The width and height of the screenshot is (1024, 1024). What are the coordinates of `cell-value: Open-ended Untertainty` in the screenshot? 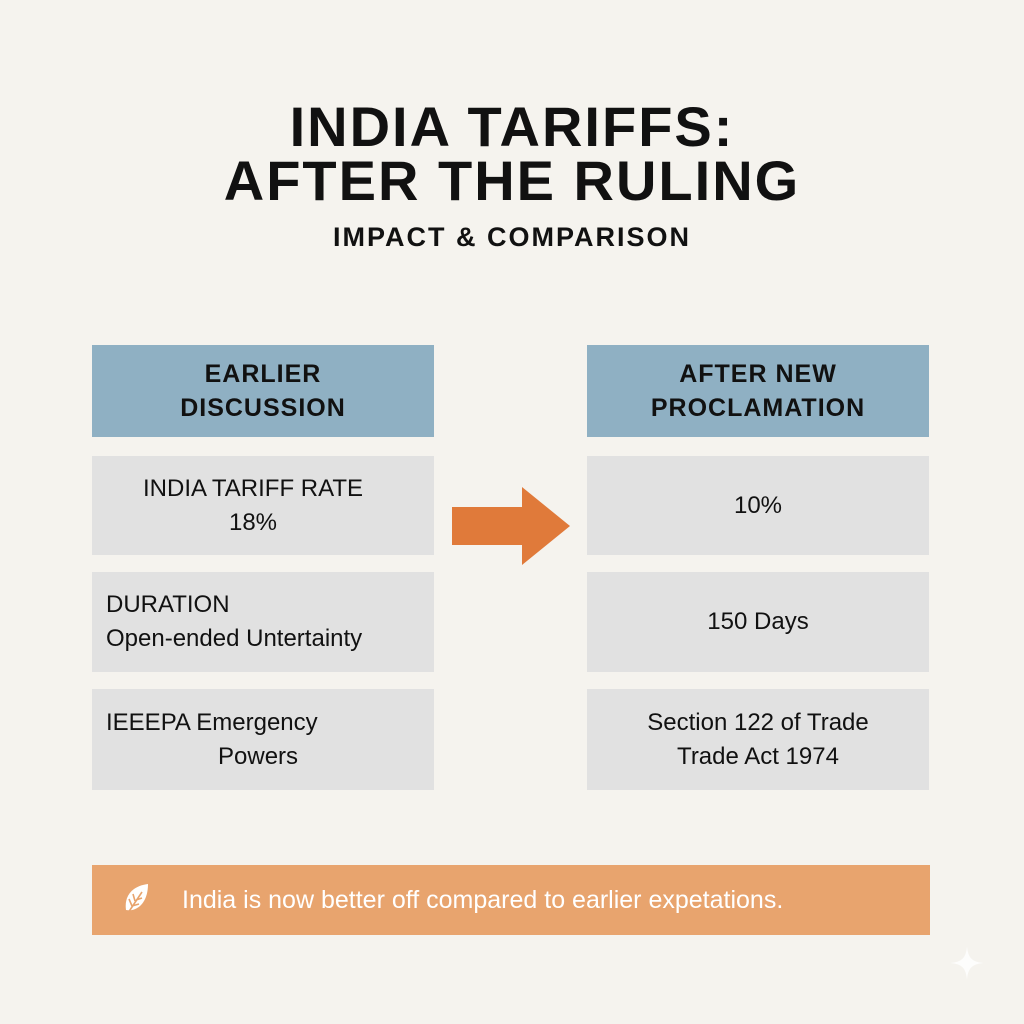 It's located at (234, 638).